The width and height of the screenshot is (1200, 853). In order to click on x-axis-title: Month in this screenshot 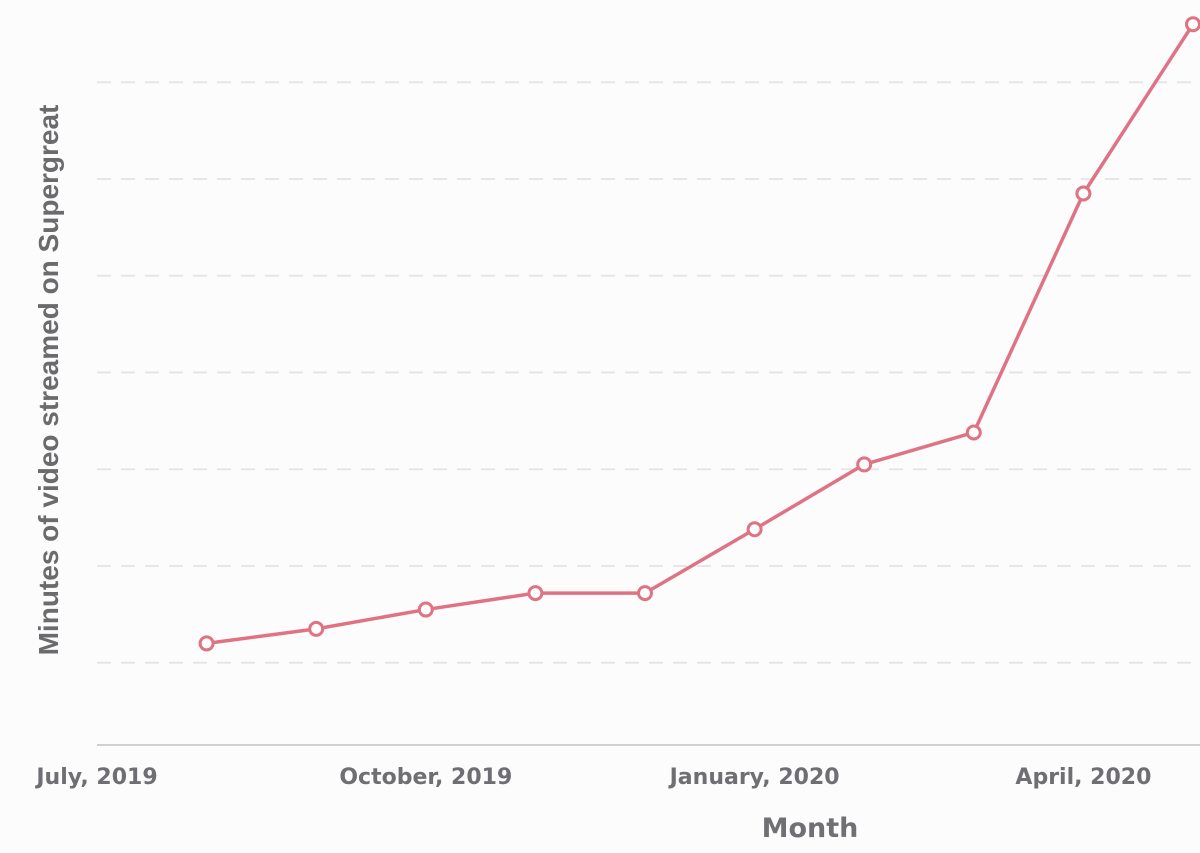, I will do `click(810, 828)`.